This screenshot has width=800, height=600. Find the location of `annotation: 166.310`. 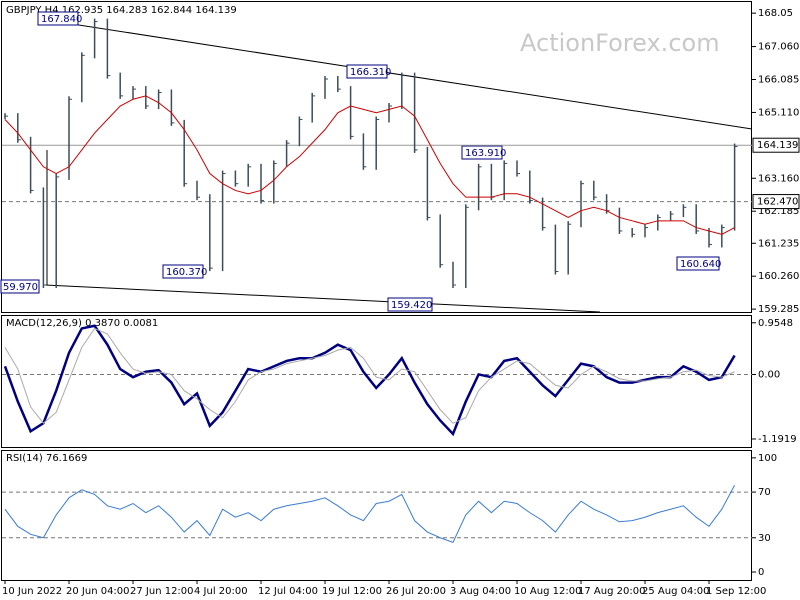

annotation: 166.310 is located at coordinates (370, 72).